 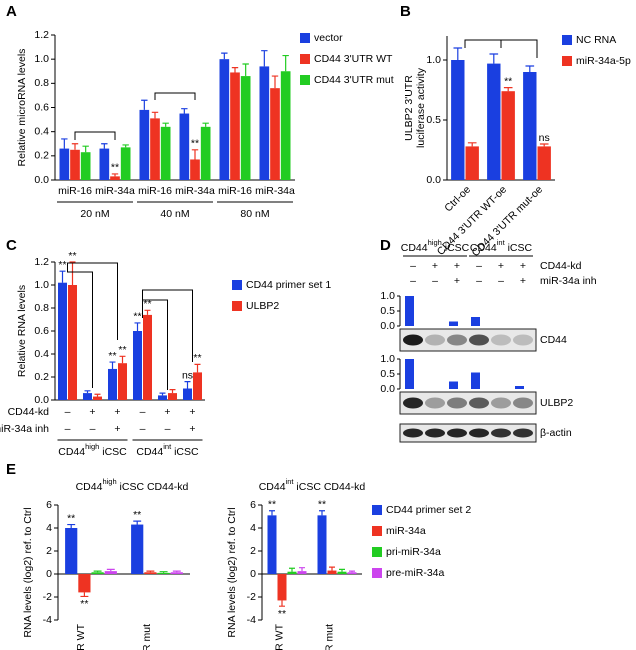 What do you see at coordinates (468, 403) in the screenshot?
I see `blot-frame` at bounding box center [468, 403].